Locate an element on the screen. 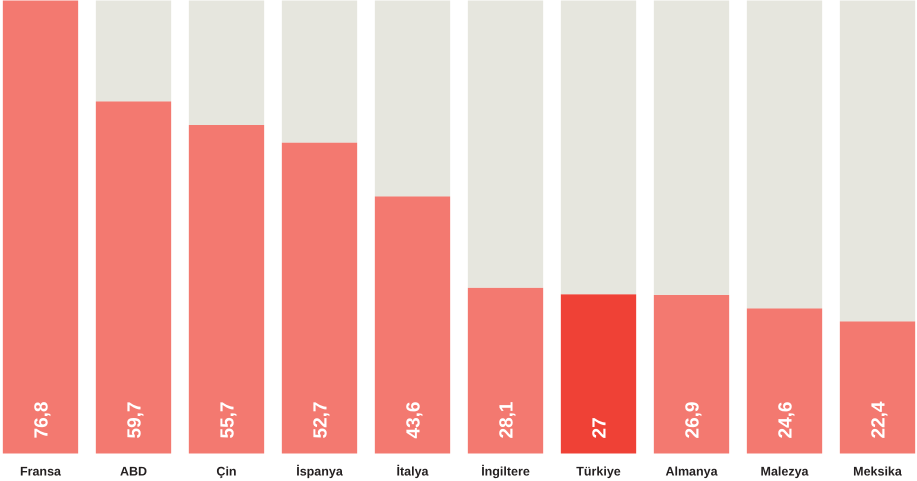 The width and height of the screenshot is (917, 481). data-label: 59,7 is located at coordinates (135, 420).